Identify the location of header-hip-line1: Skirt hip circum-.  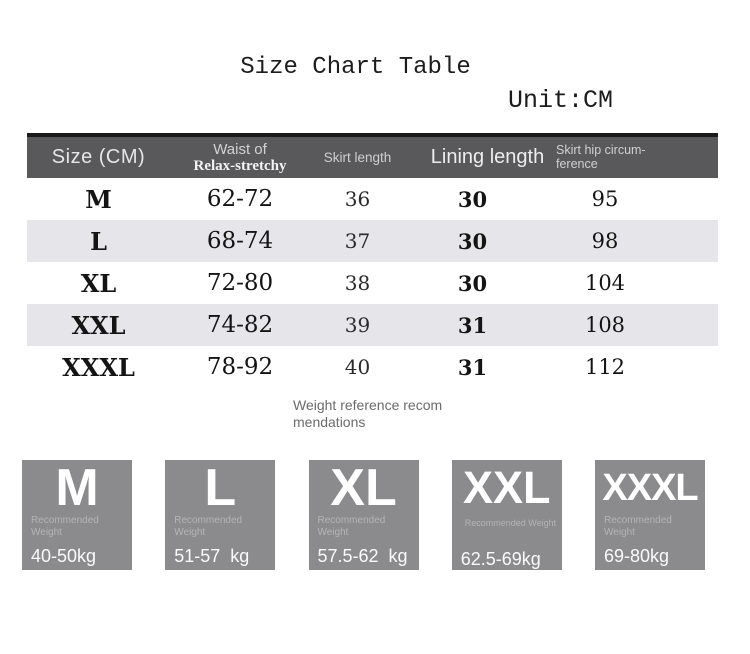
(601, 150).